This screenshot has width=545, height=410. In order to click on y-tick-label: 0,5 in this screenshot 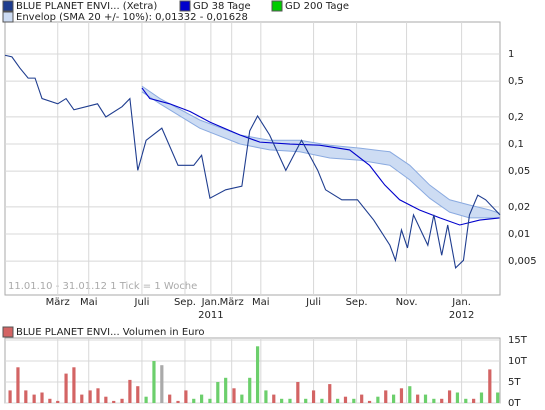, I will do `click(516, 81)`.